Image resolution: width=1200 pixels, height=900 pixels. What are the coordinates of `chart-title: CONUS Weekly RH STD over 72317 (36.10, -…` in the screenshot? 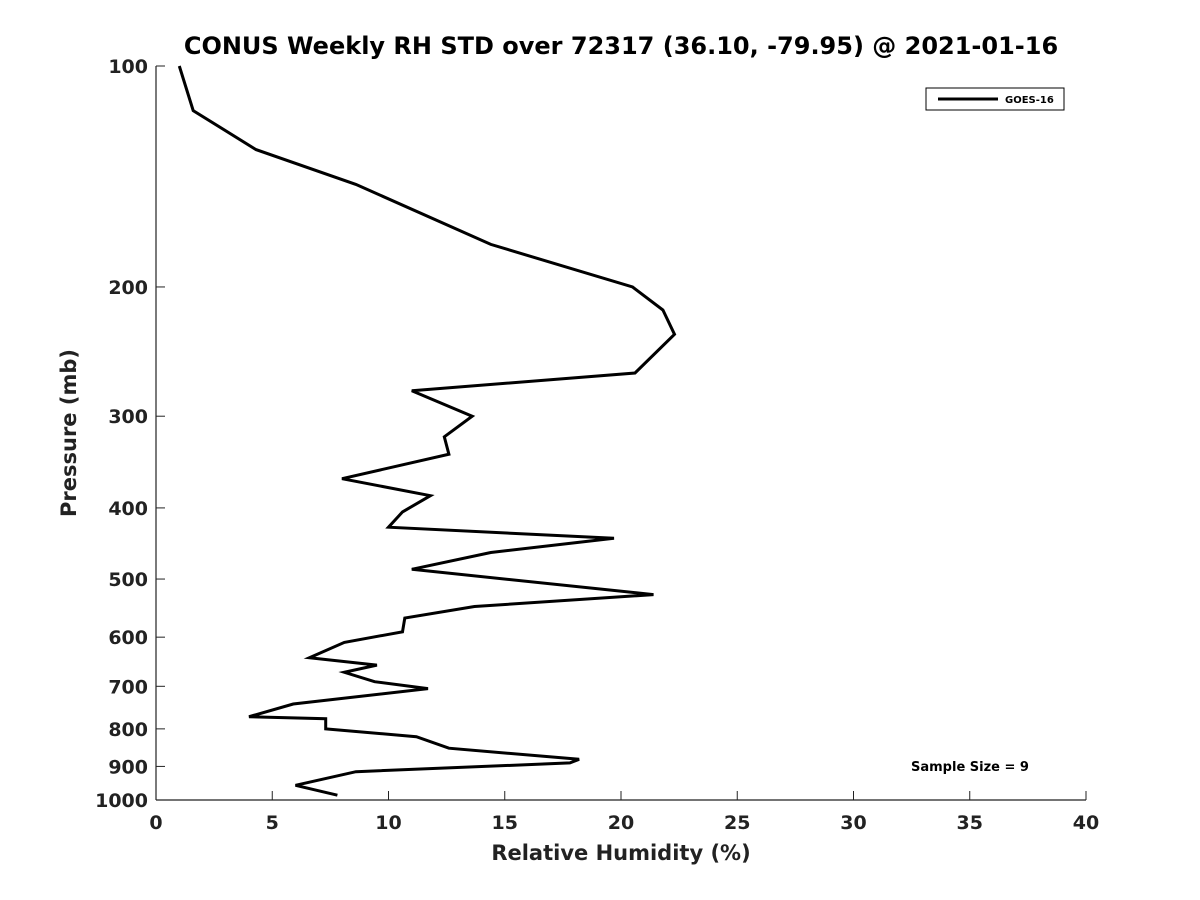 It's located at (621, 46).